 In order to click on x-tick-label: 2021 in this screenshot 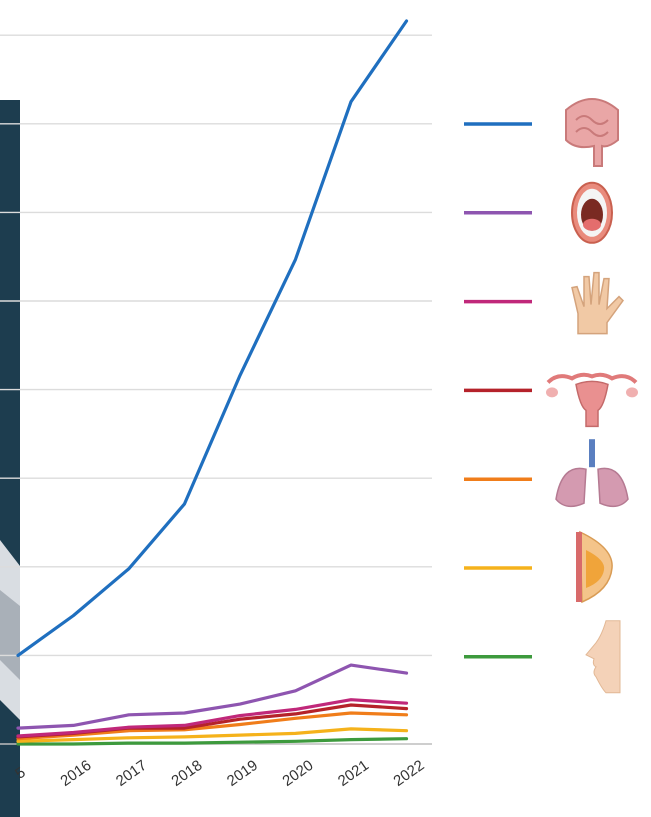, I will do `click(353, 773)`.